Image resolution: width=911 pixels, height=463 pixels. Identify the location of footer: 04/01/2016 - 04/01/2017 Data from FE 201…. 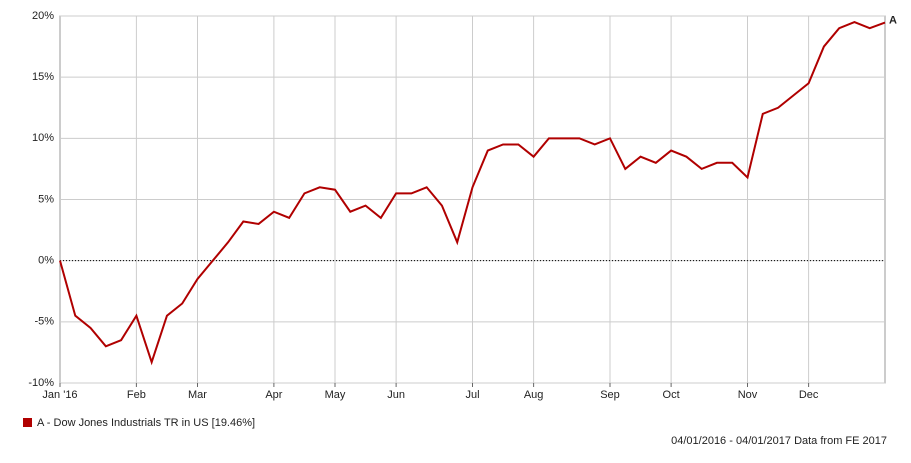
(779, 441).